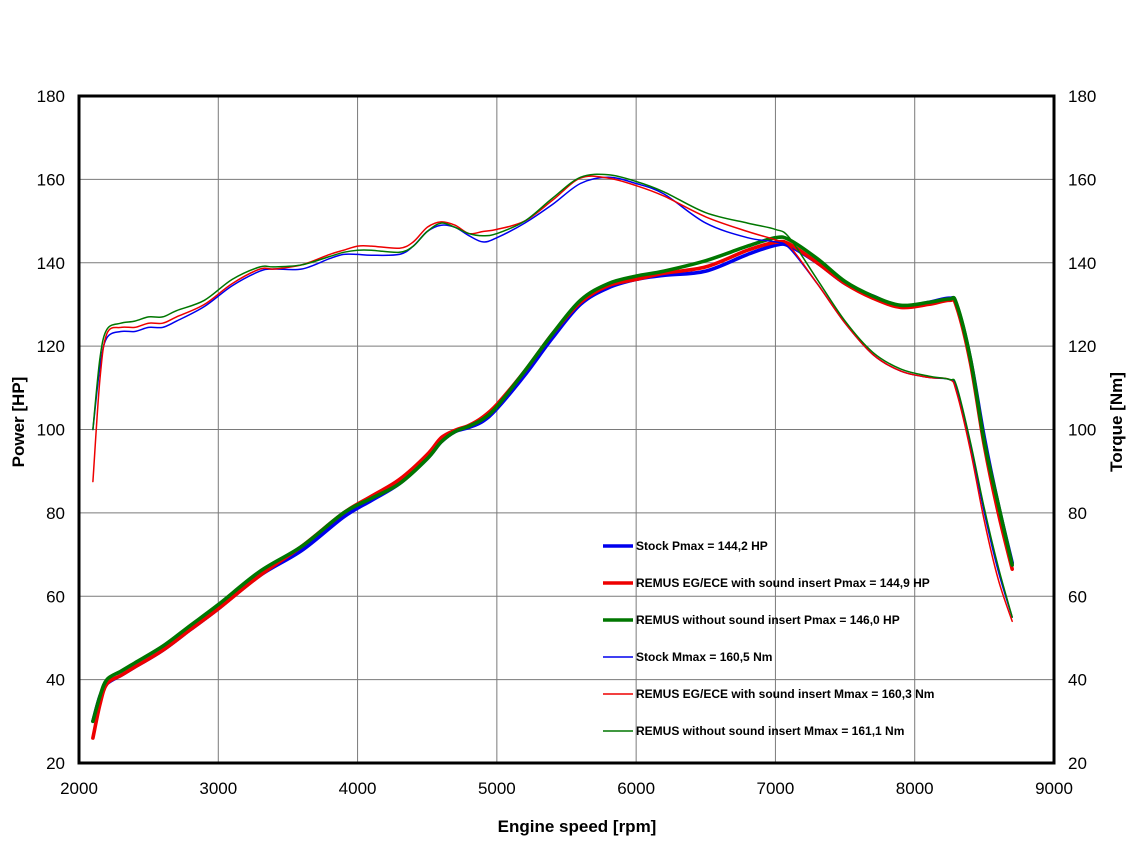 The image size is (1140, 854). I want to click on y-right-tick-label: 100, so click(1082, 430).